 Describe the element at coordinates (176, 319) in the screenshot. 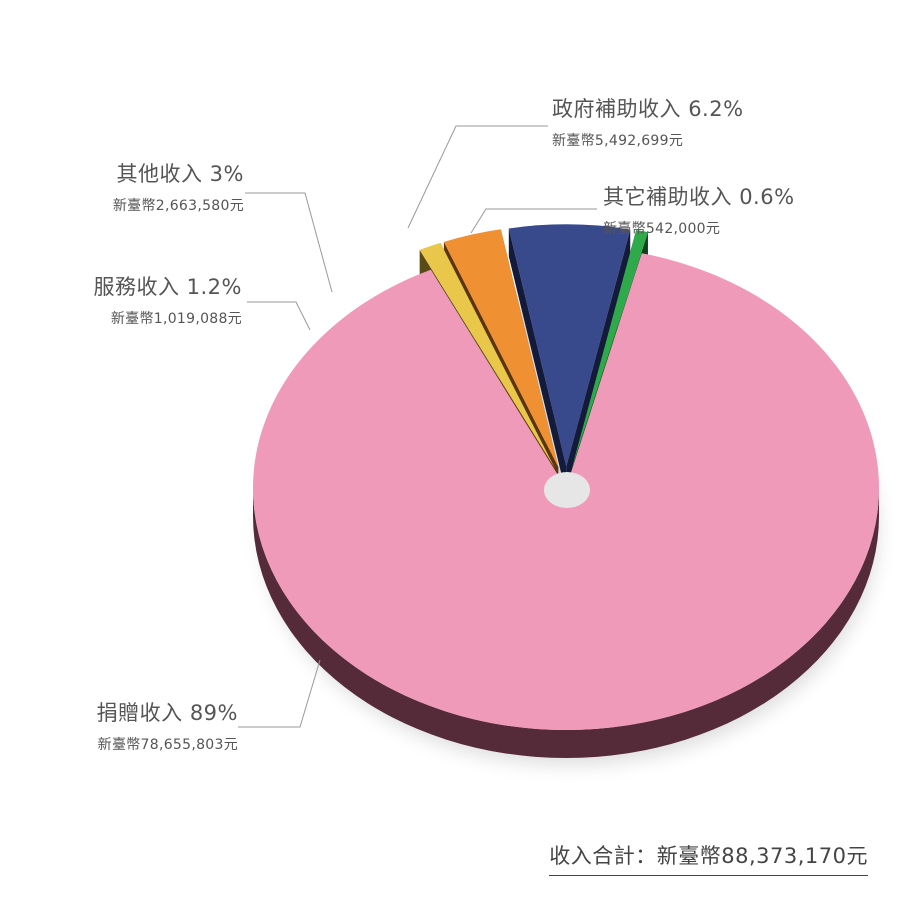

I see `slice-amount-service: 新臺幣1,019,088元` at that location.